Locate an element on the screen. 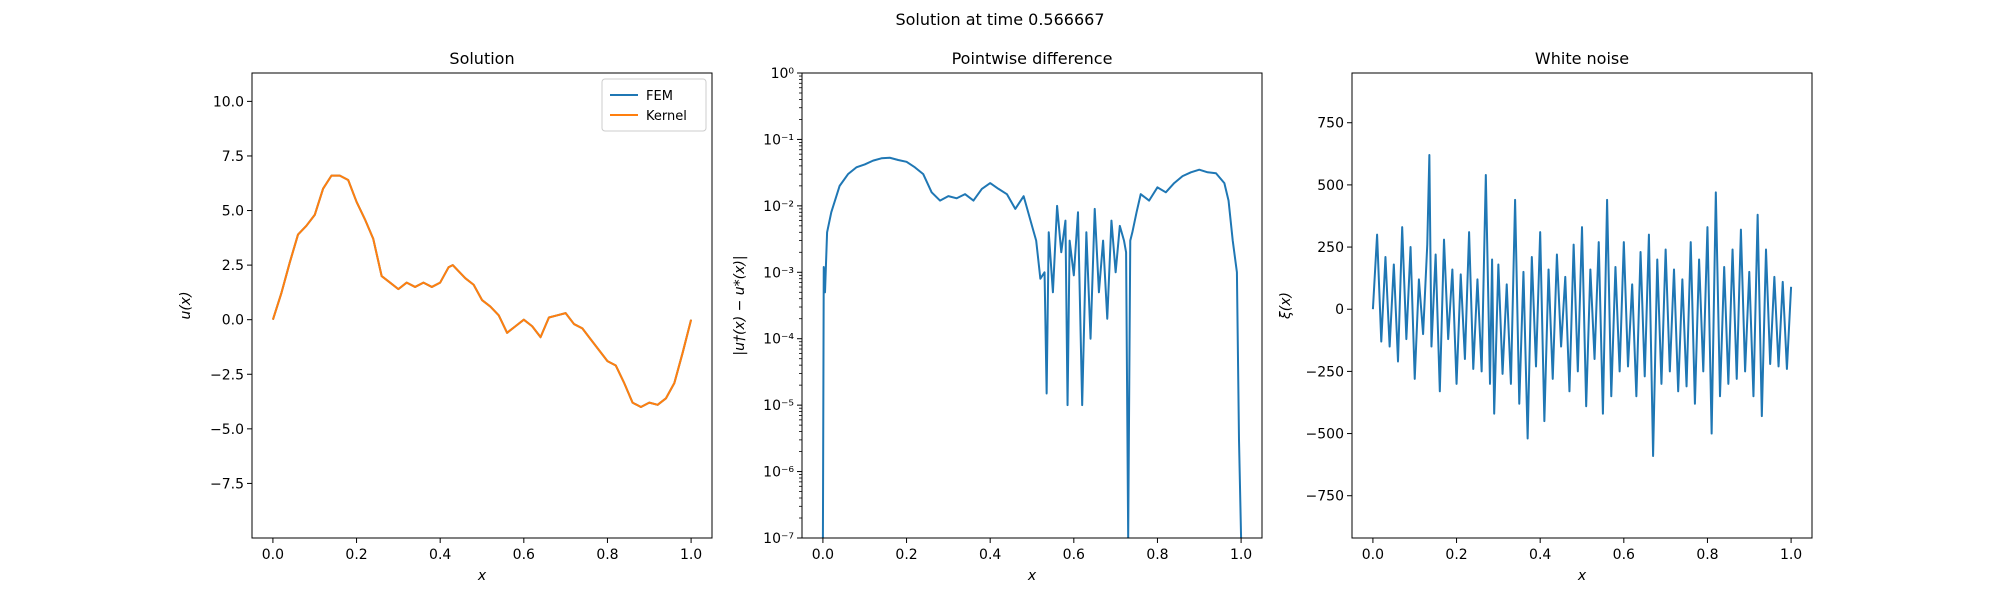 This screenshot has width=2000, height=600. y-tick-label: 10⁻² is located at coordinates (778, 207).